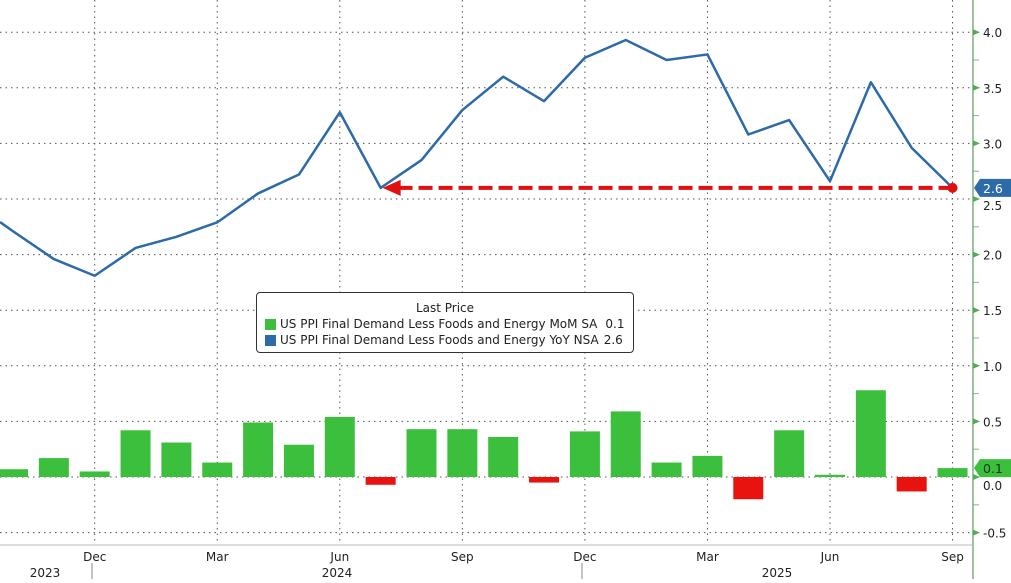 The image size is (1011, 583). I want to click on y-tick-label: -0.5, so click(994, 534).